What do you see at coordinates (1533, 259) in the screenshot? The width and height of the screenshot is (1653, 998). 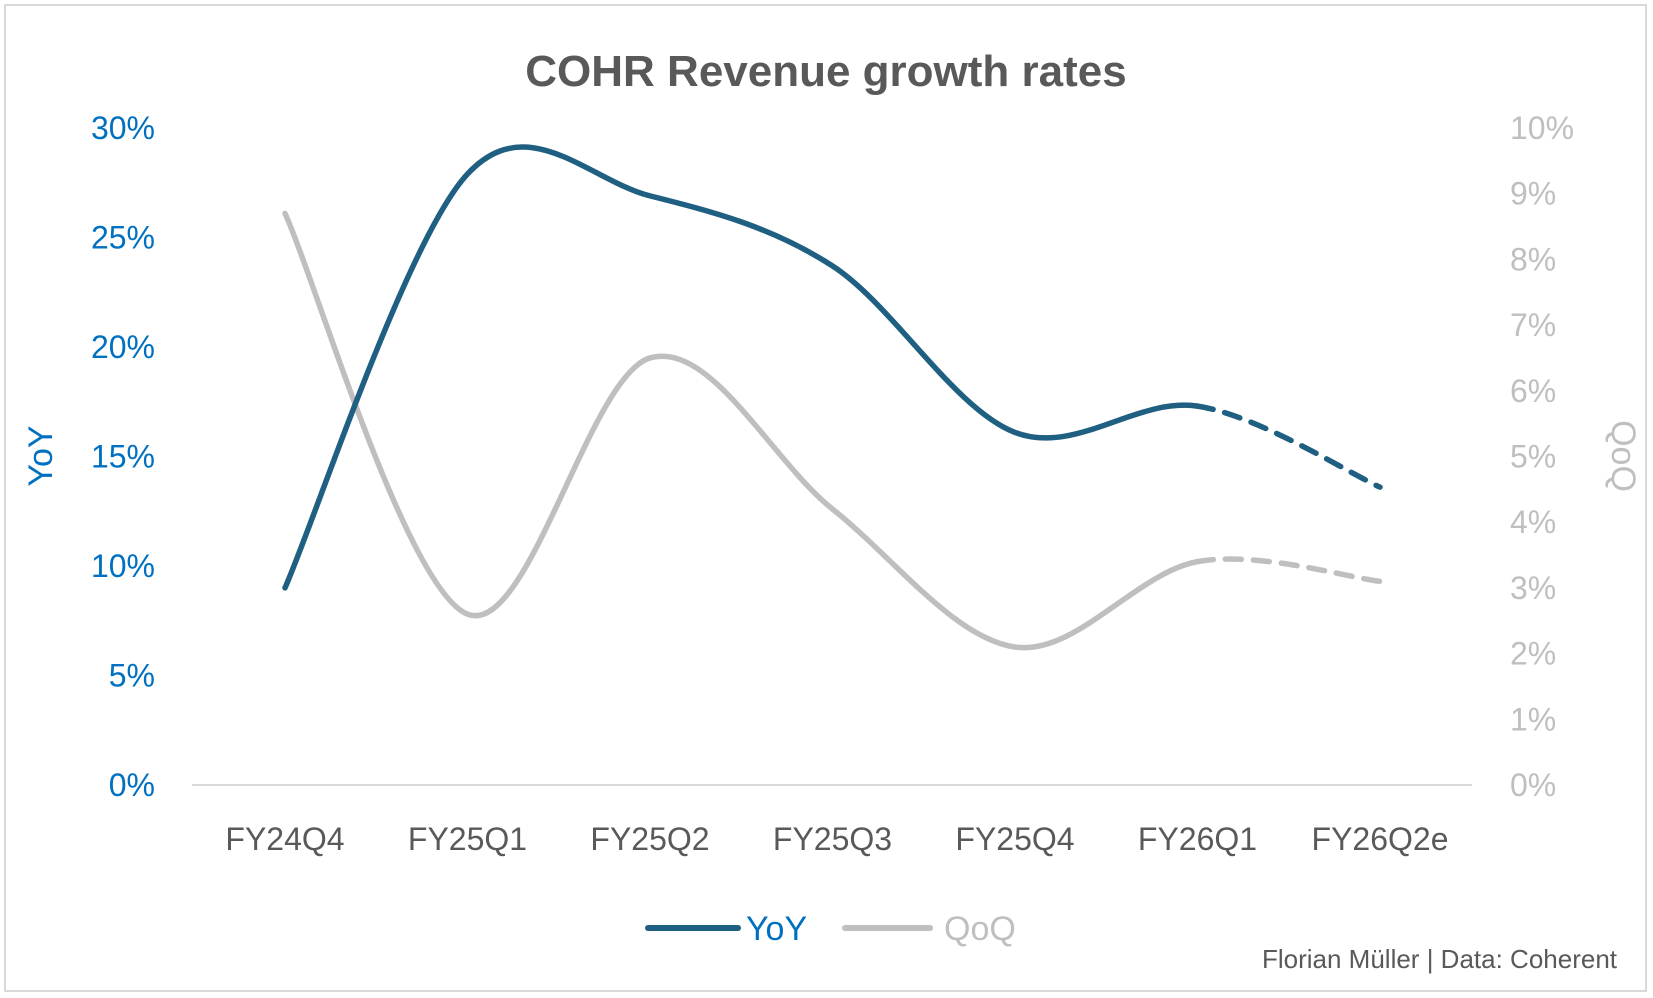 I see `right-tick-label: 8%` at bounding box center [1533, 259].